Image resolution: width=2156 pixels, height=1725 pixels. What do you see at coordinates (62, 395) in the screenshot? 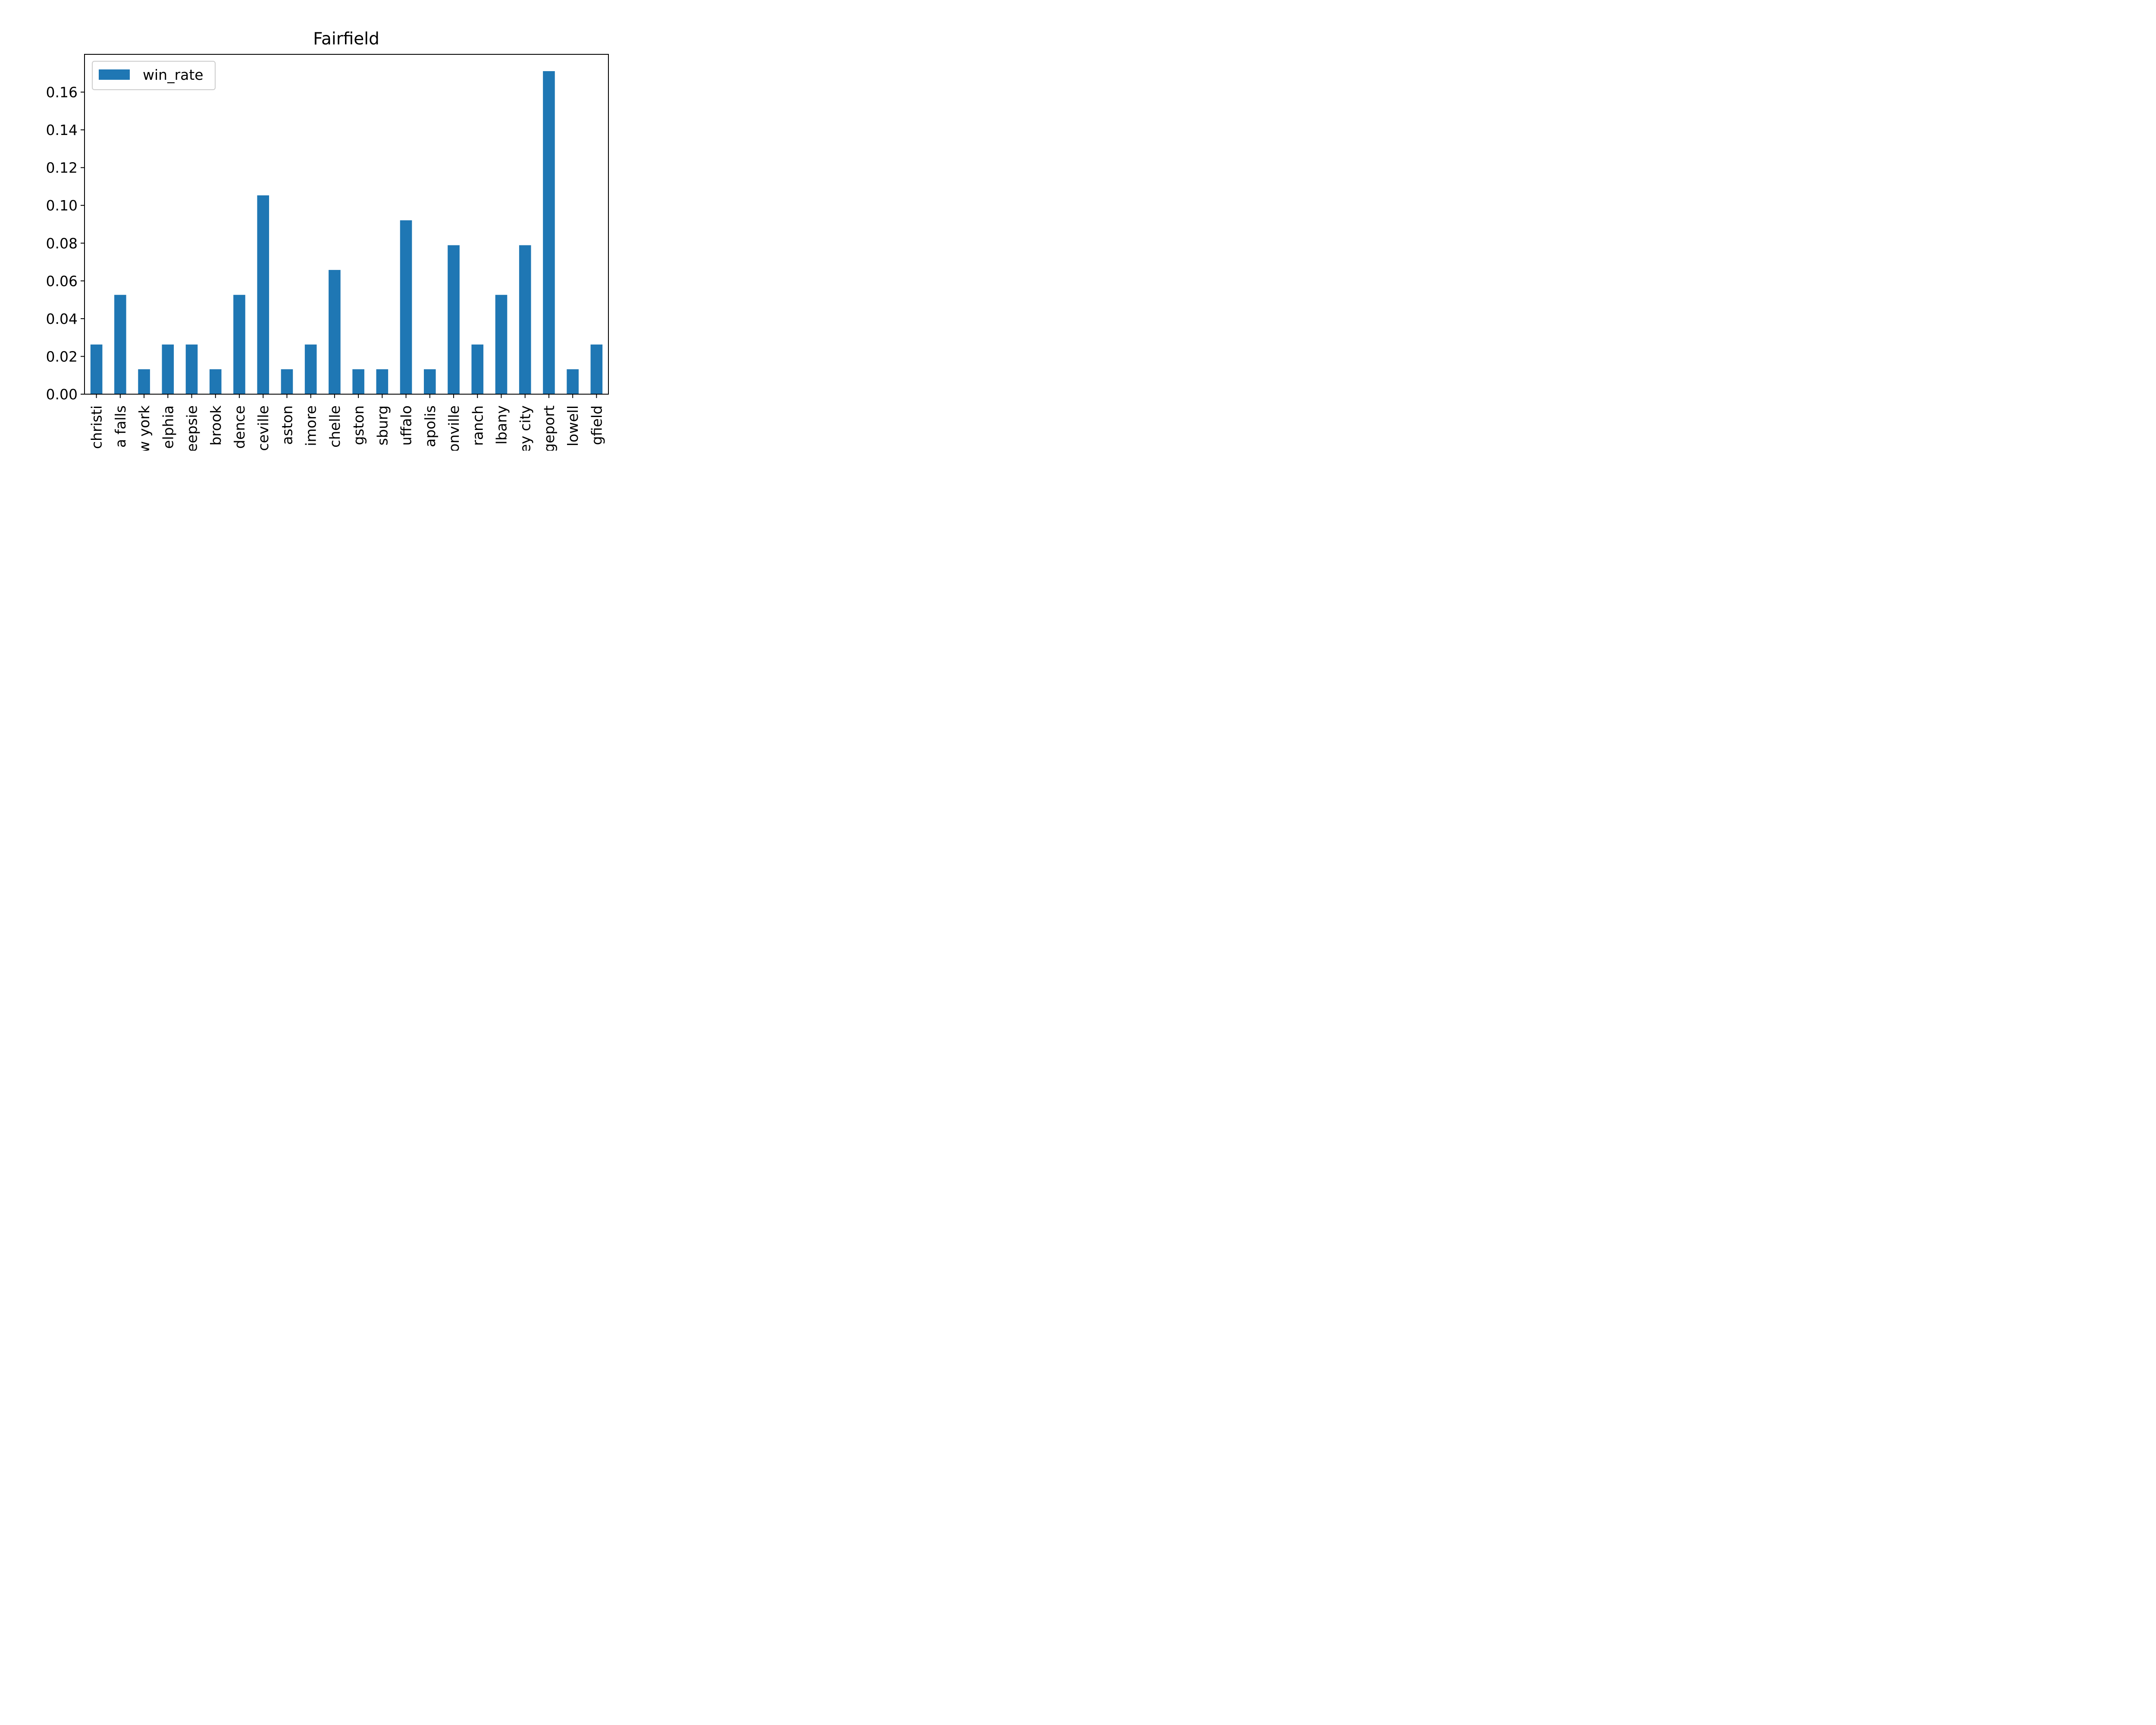
I see `y-tick-label: 0.00` at bounding box center [62, 395].